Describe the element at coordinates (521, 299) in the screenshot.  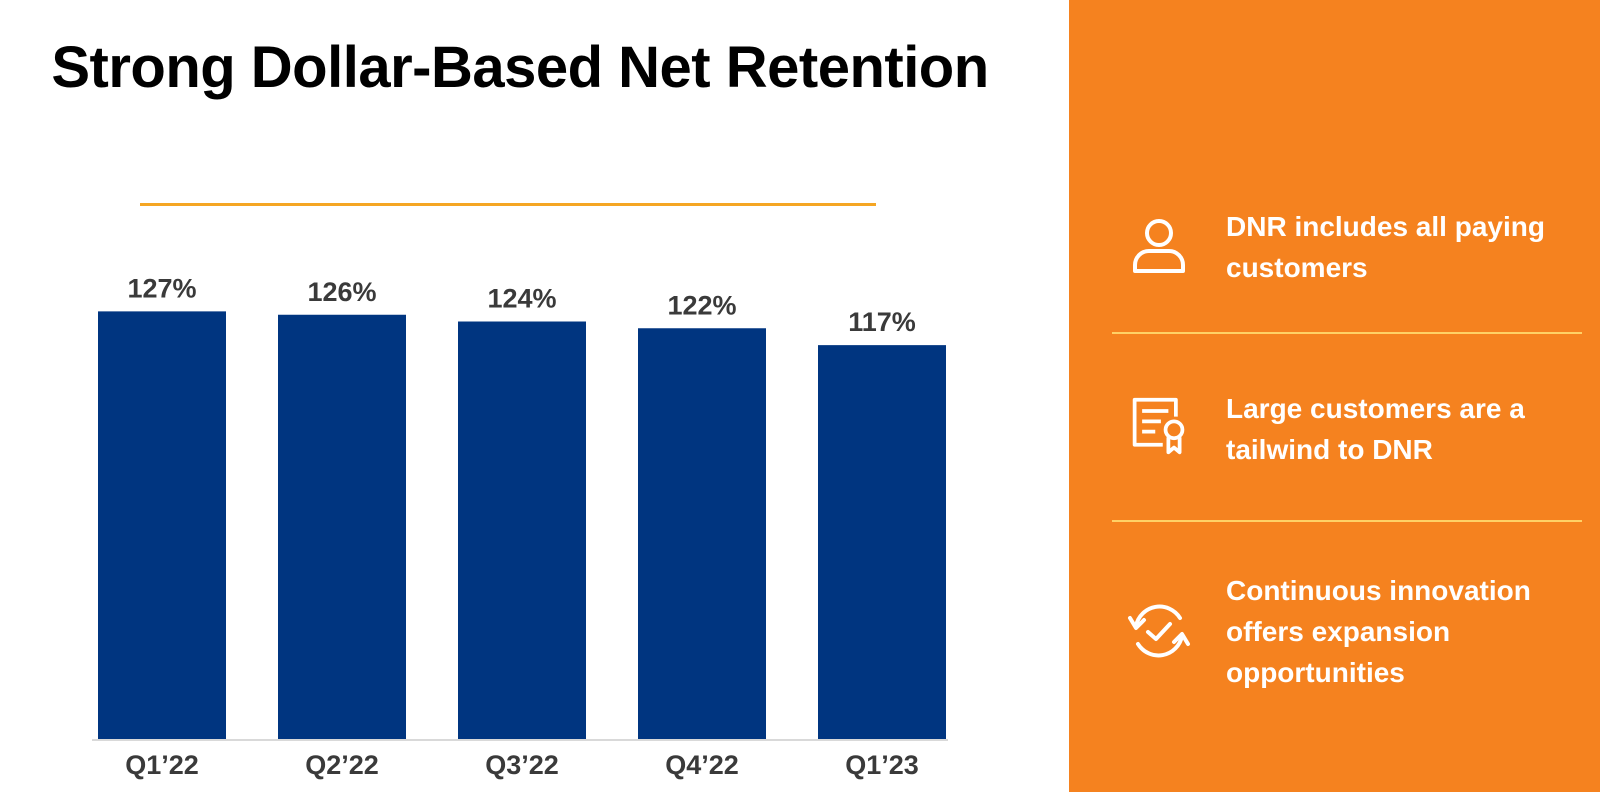
I see `value-label: 124%` at that location.